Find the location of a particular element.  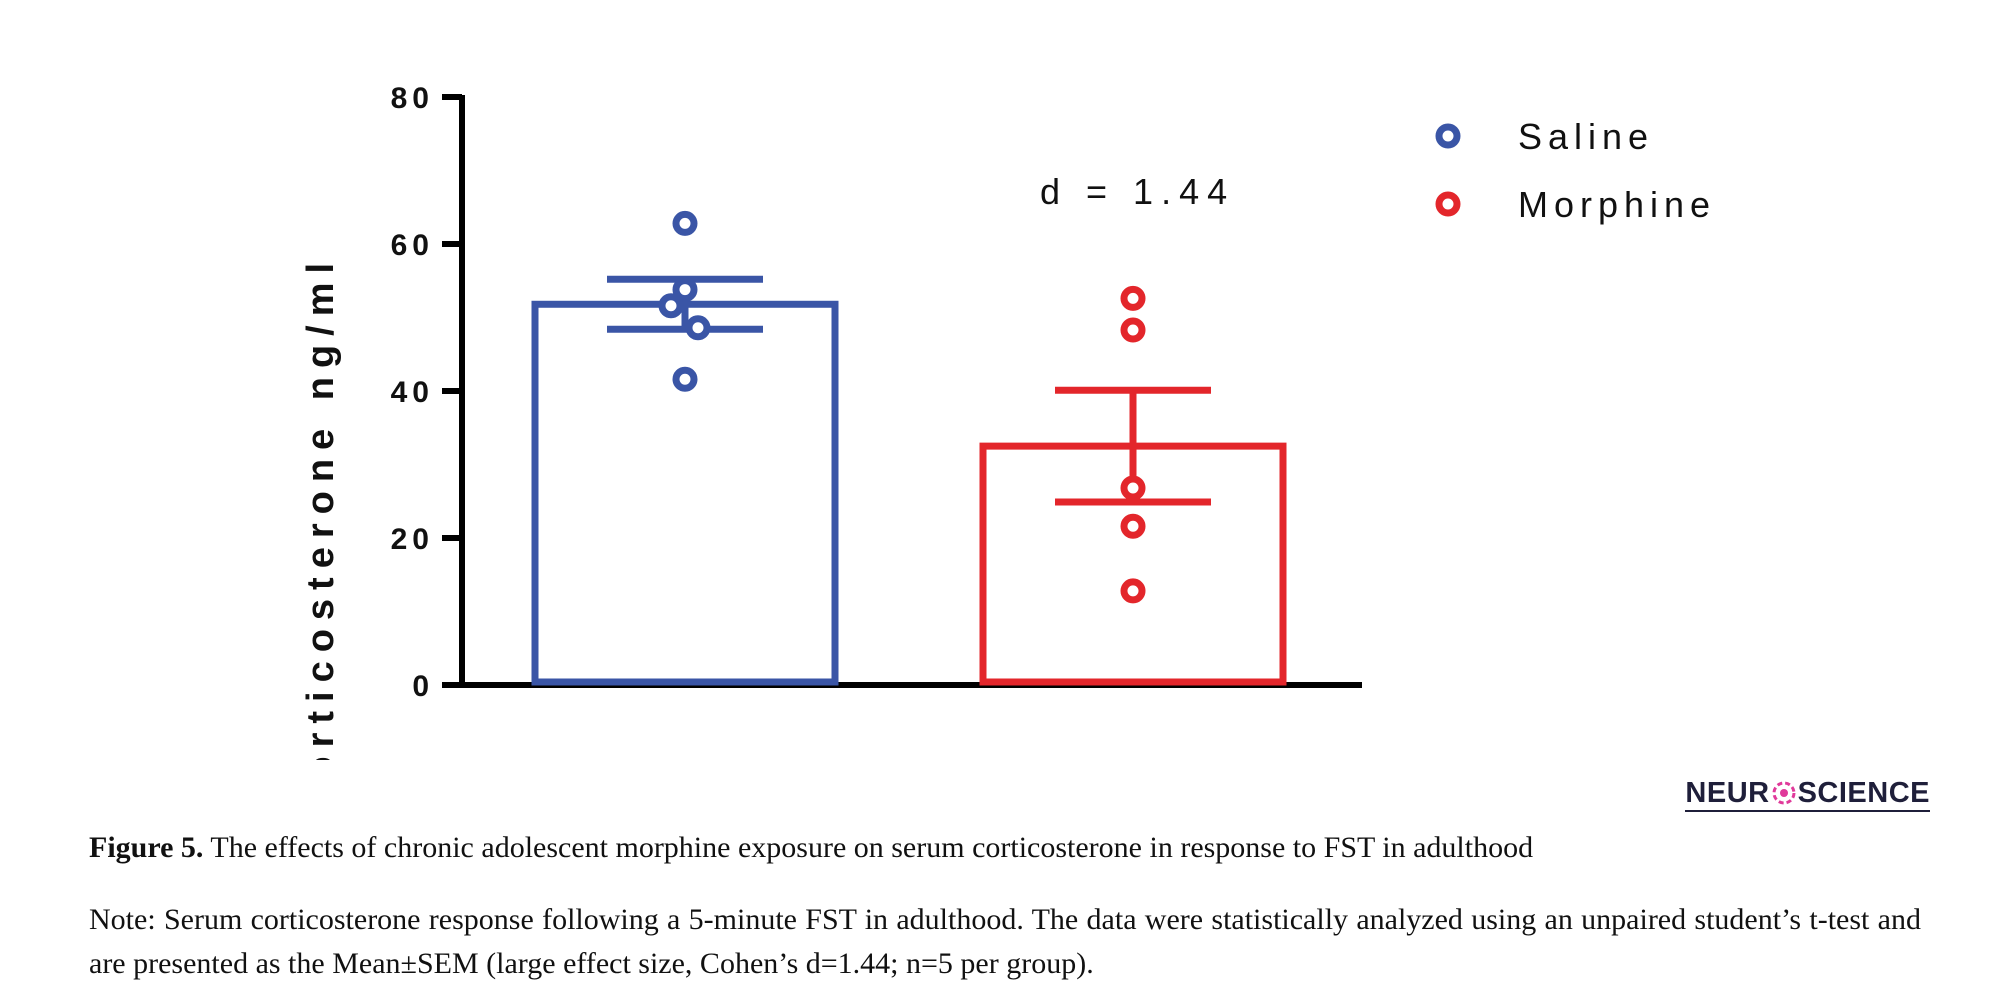

y-tick-label-40: 40 is located at coordinates (412, 392).